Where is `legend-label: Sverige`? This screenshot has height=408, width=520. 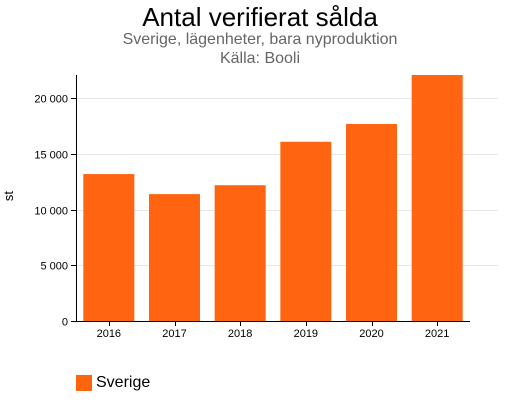 legend-label: Sverige is located at coordinates (123, 382).